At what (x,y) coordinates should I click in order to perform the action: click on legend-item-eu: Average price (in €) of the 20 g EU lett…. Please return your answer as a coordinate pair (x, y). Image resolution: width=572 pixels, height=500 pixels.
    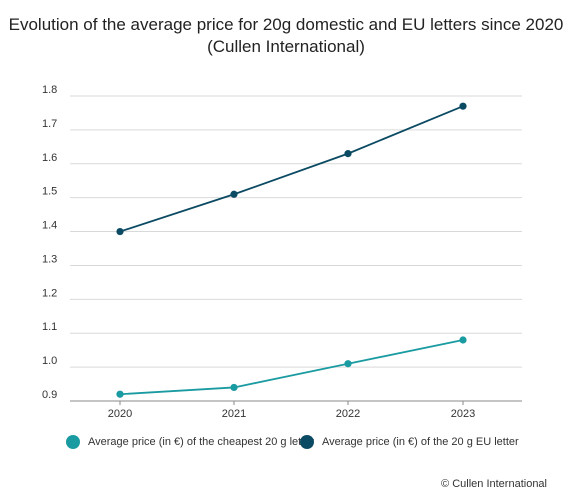
    Looking at the image, I should click on (409, 442).